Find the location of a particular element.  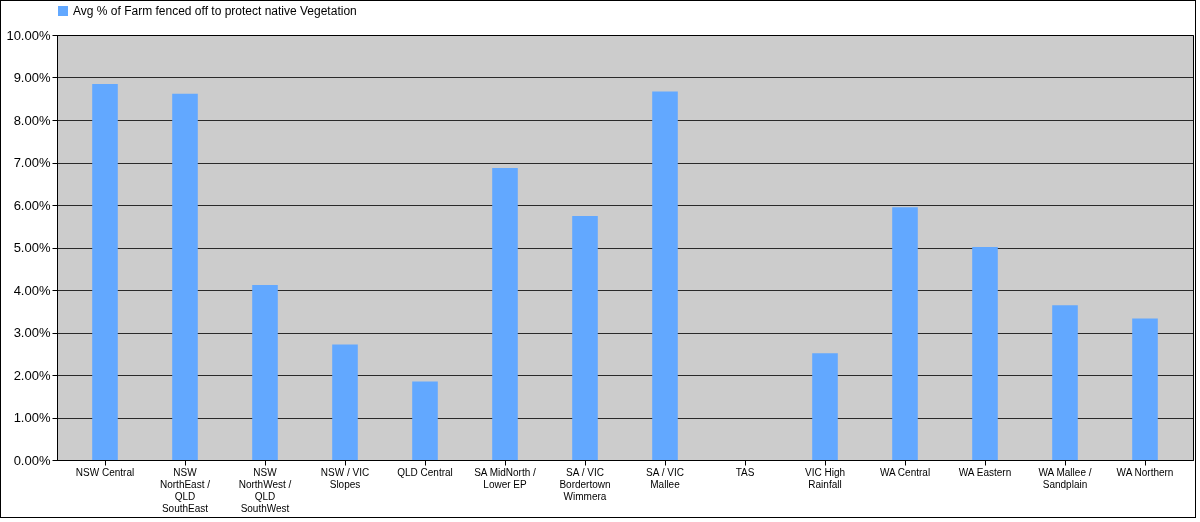

y-tick-label: 6.00% is located at coordinates (32, 205).